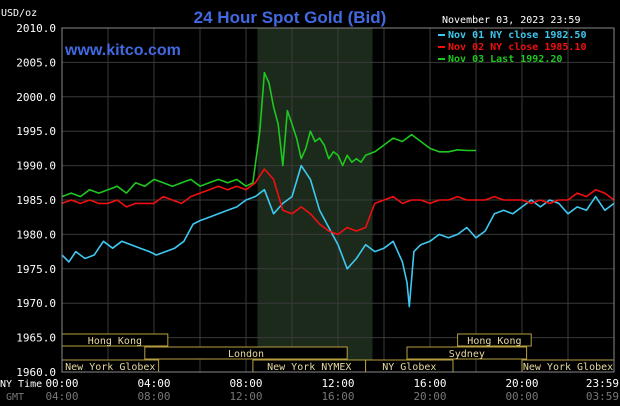 This screenshot has height=406, width=620. Describe the element at coordinates (21, 384) in the screenshot. I see `ny-time-label: NY Time` at that location.